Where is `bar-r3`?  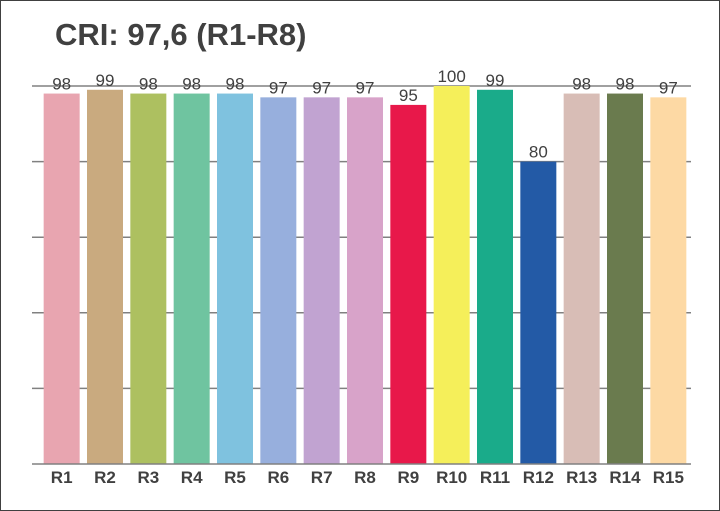 bar-r3 is located at coordinates (148, 278).